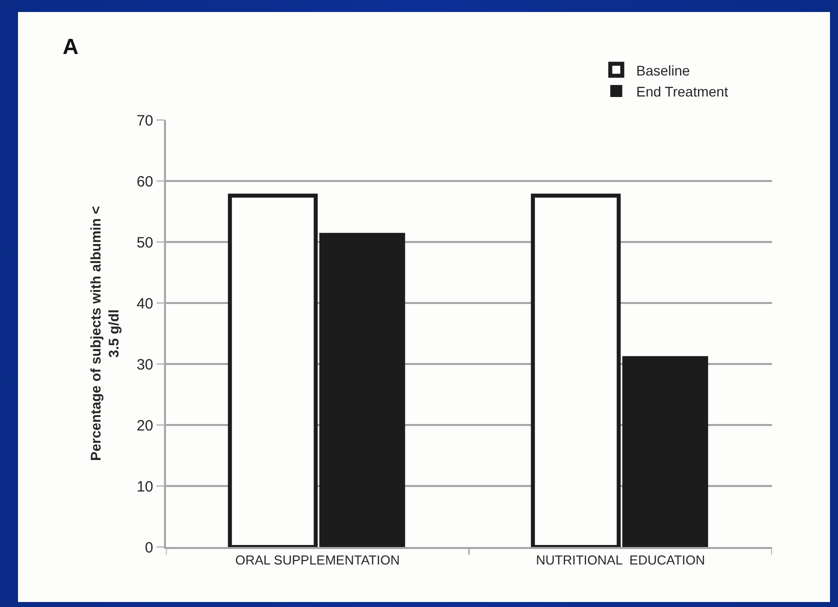  Describe the element at coordinates (621, 560) in the screenshot. I see `x-tick-label: NUTRITIONAL EDUCATION` at that location.